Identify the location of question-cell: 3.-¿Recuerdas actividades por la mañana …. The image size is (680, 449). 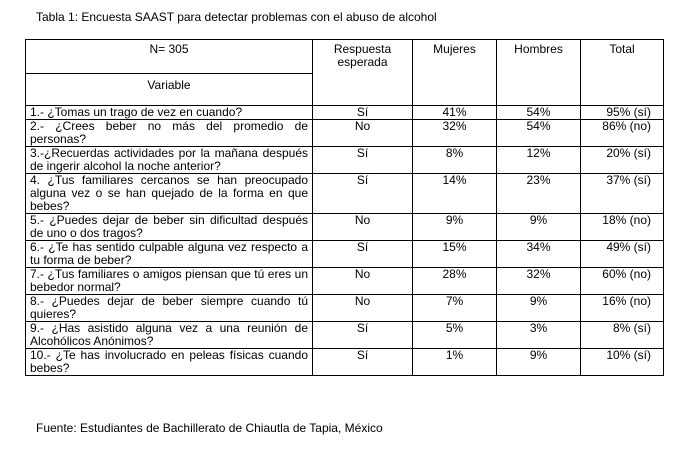
(169, 160).